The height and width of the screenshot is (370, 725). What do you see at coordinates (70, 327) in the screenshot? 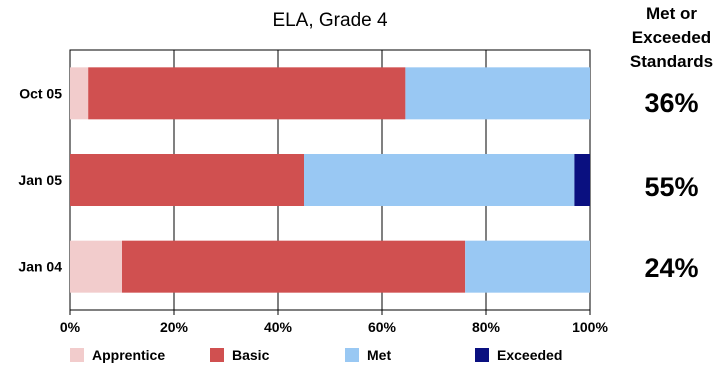
I see `x-tick-label: 0%` at bounding box center [70, 327].